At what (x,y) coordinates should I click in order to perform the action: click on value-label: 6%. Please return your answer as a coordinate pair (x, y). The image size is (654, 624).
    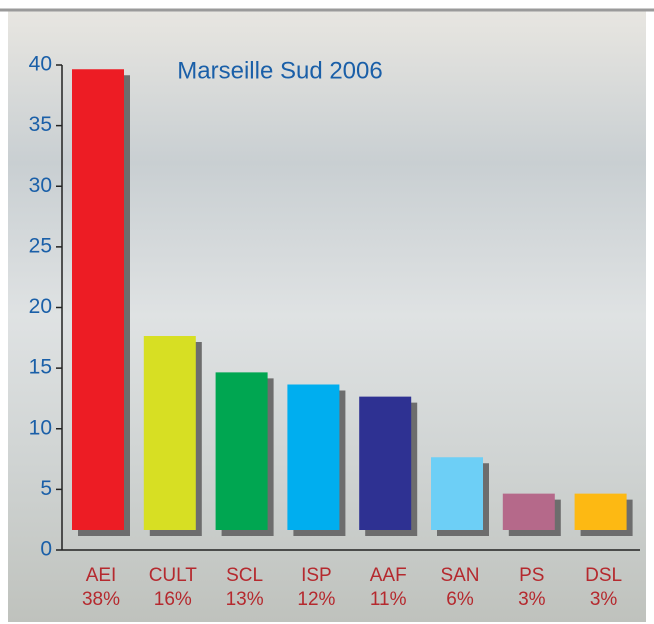
    Looking at the image, I should click on (460, 599).